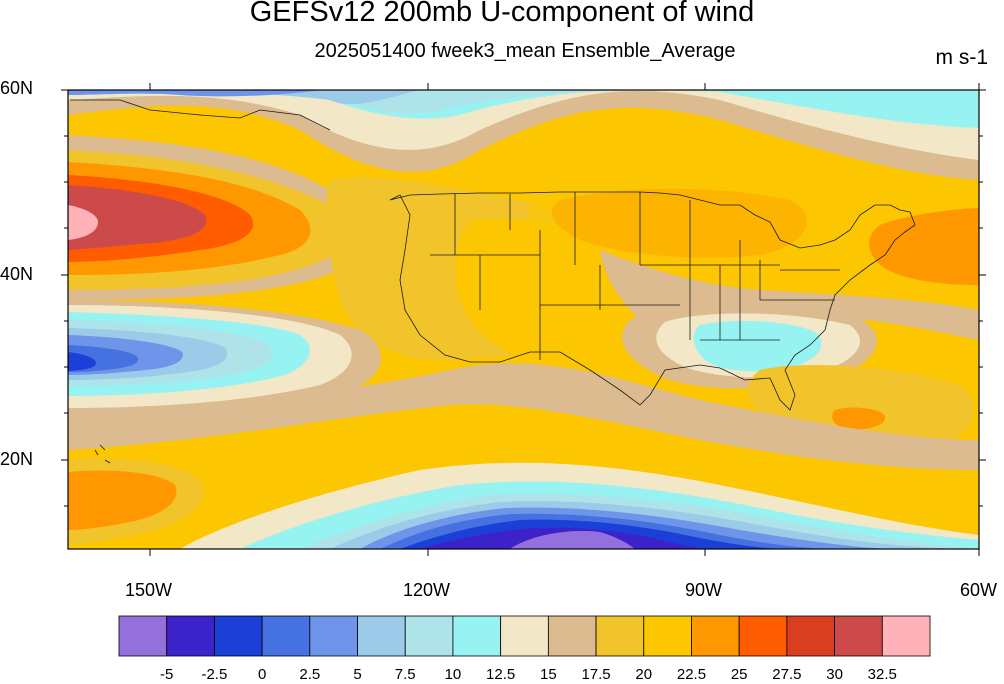 This screenshot has width=1004, height=684. Describe the element at coordinates (691, 674) in the screenshot. I see `colorbar-tick-label: 22.5` at that location.